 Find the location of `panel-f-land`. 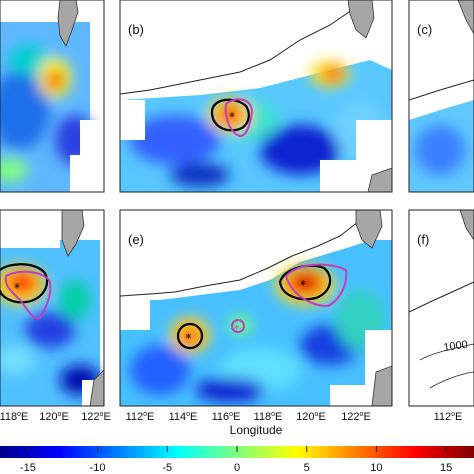

panel-f-land is located at coordinates (466, 225).